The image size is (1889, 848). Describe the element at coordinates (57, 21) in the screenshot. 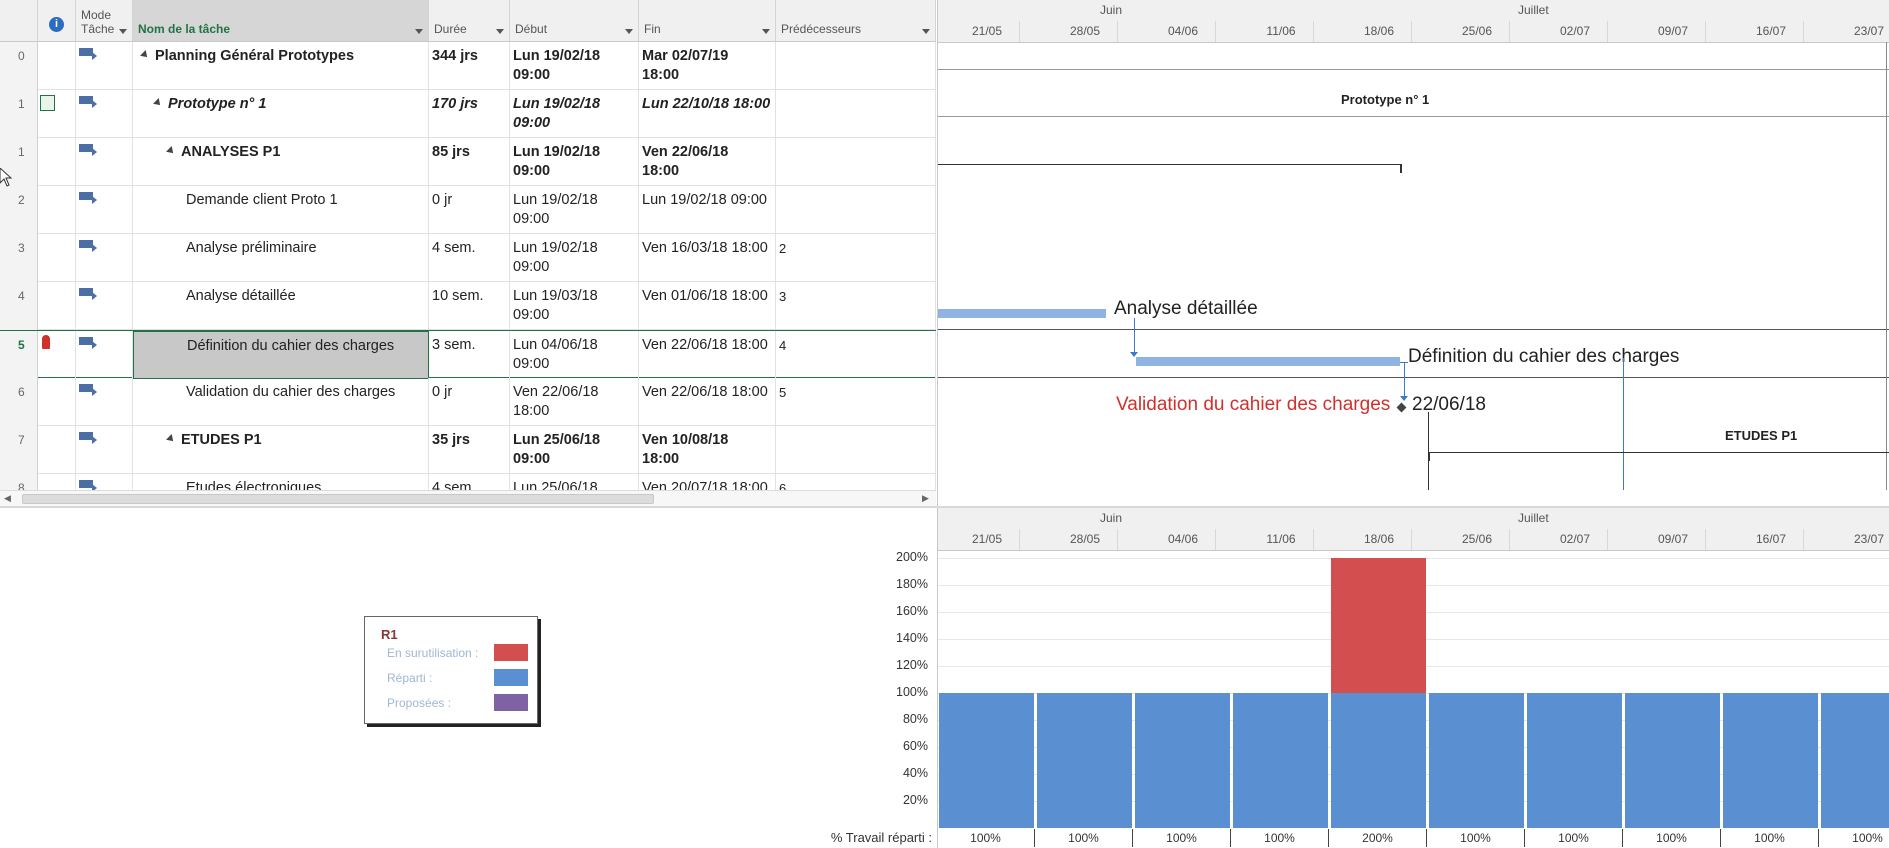

I see `info-column-header: i` at that location.